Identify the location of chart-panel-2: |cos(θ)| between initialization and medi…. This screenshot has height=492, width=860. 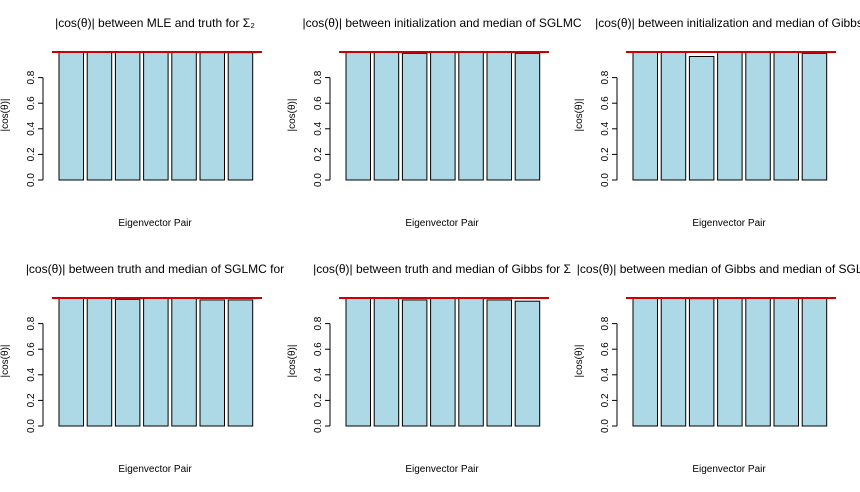
(434, 122).